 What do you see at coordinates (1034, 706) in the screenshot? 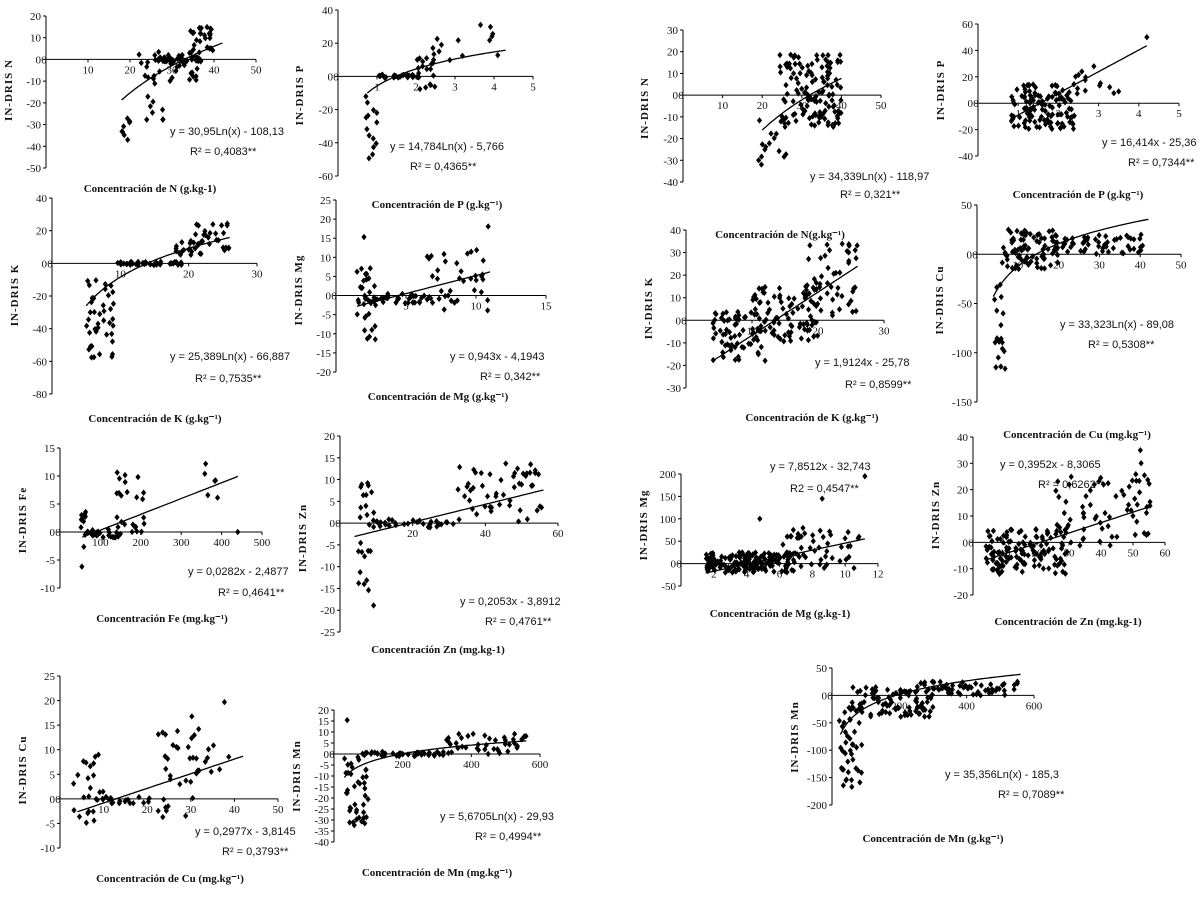
I see `x-tick-label: 600` at bounding box center [1034, 706].